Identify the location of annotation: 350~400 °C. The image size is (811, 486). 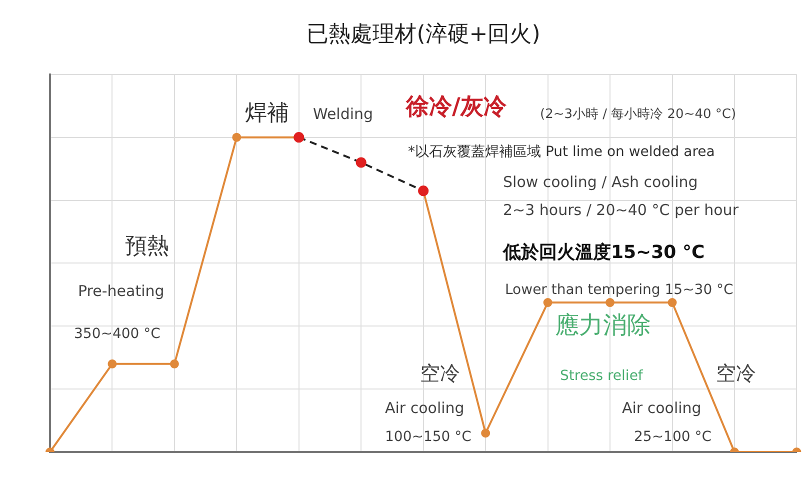
(117, 334).